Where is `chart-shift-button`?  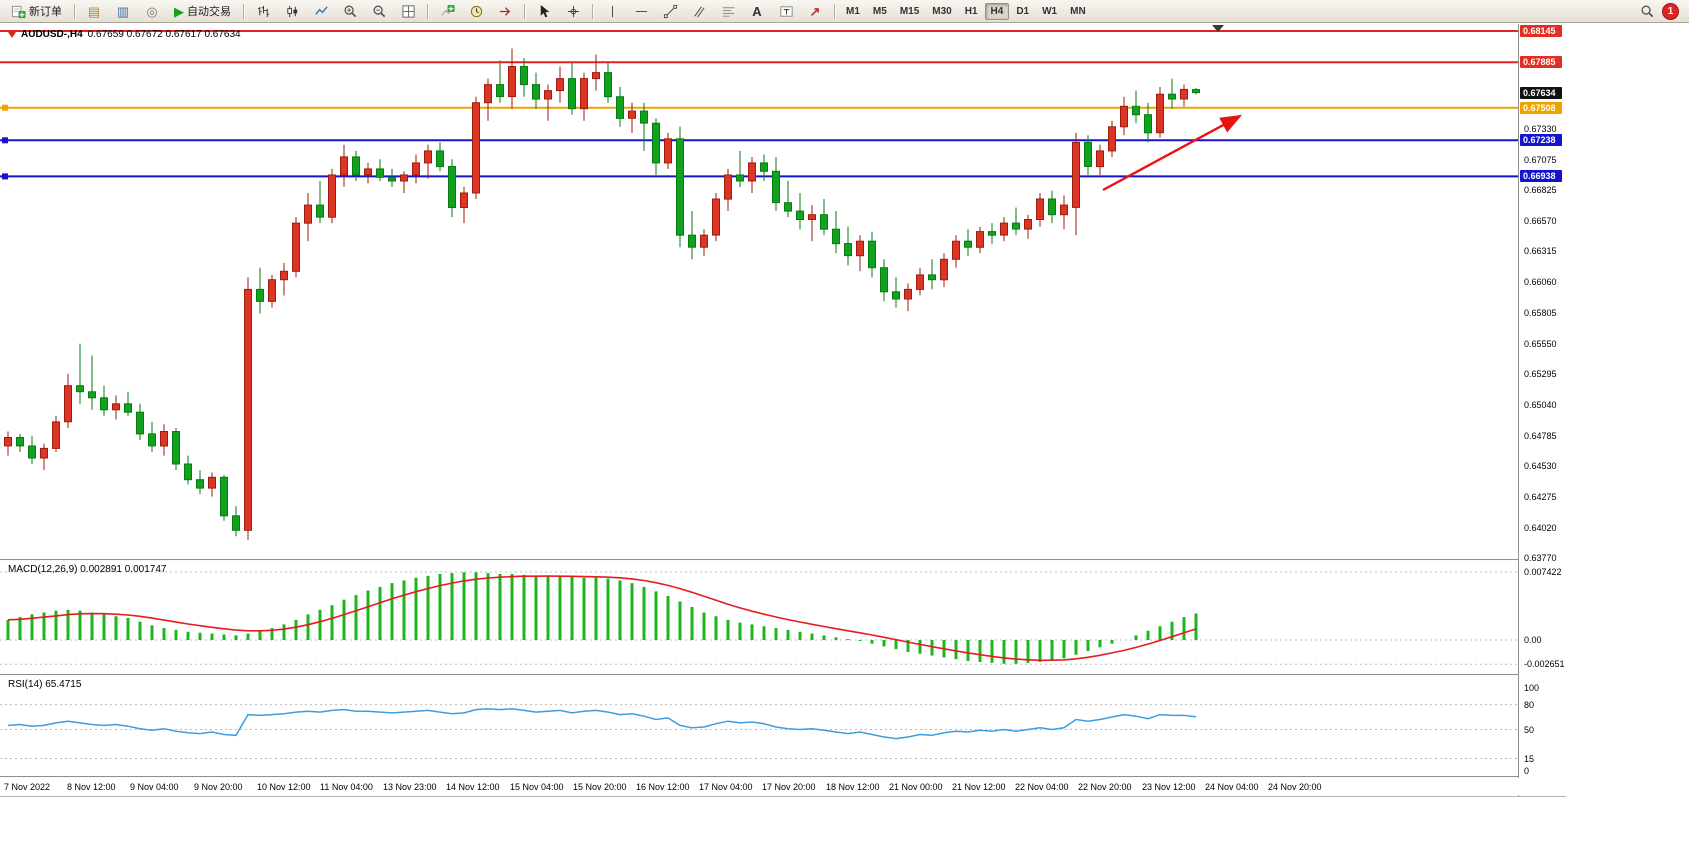
chart-shift-button is located at coordinates (505, 11).